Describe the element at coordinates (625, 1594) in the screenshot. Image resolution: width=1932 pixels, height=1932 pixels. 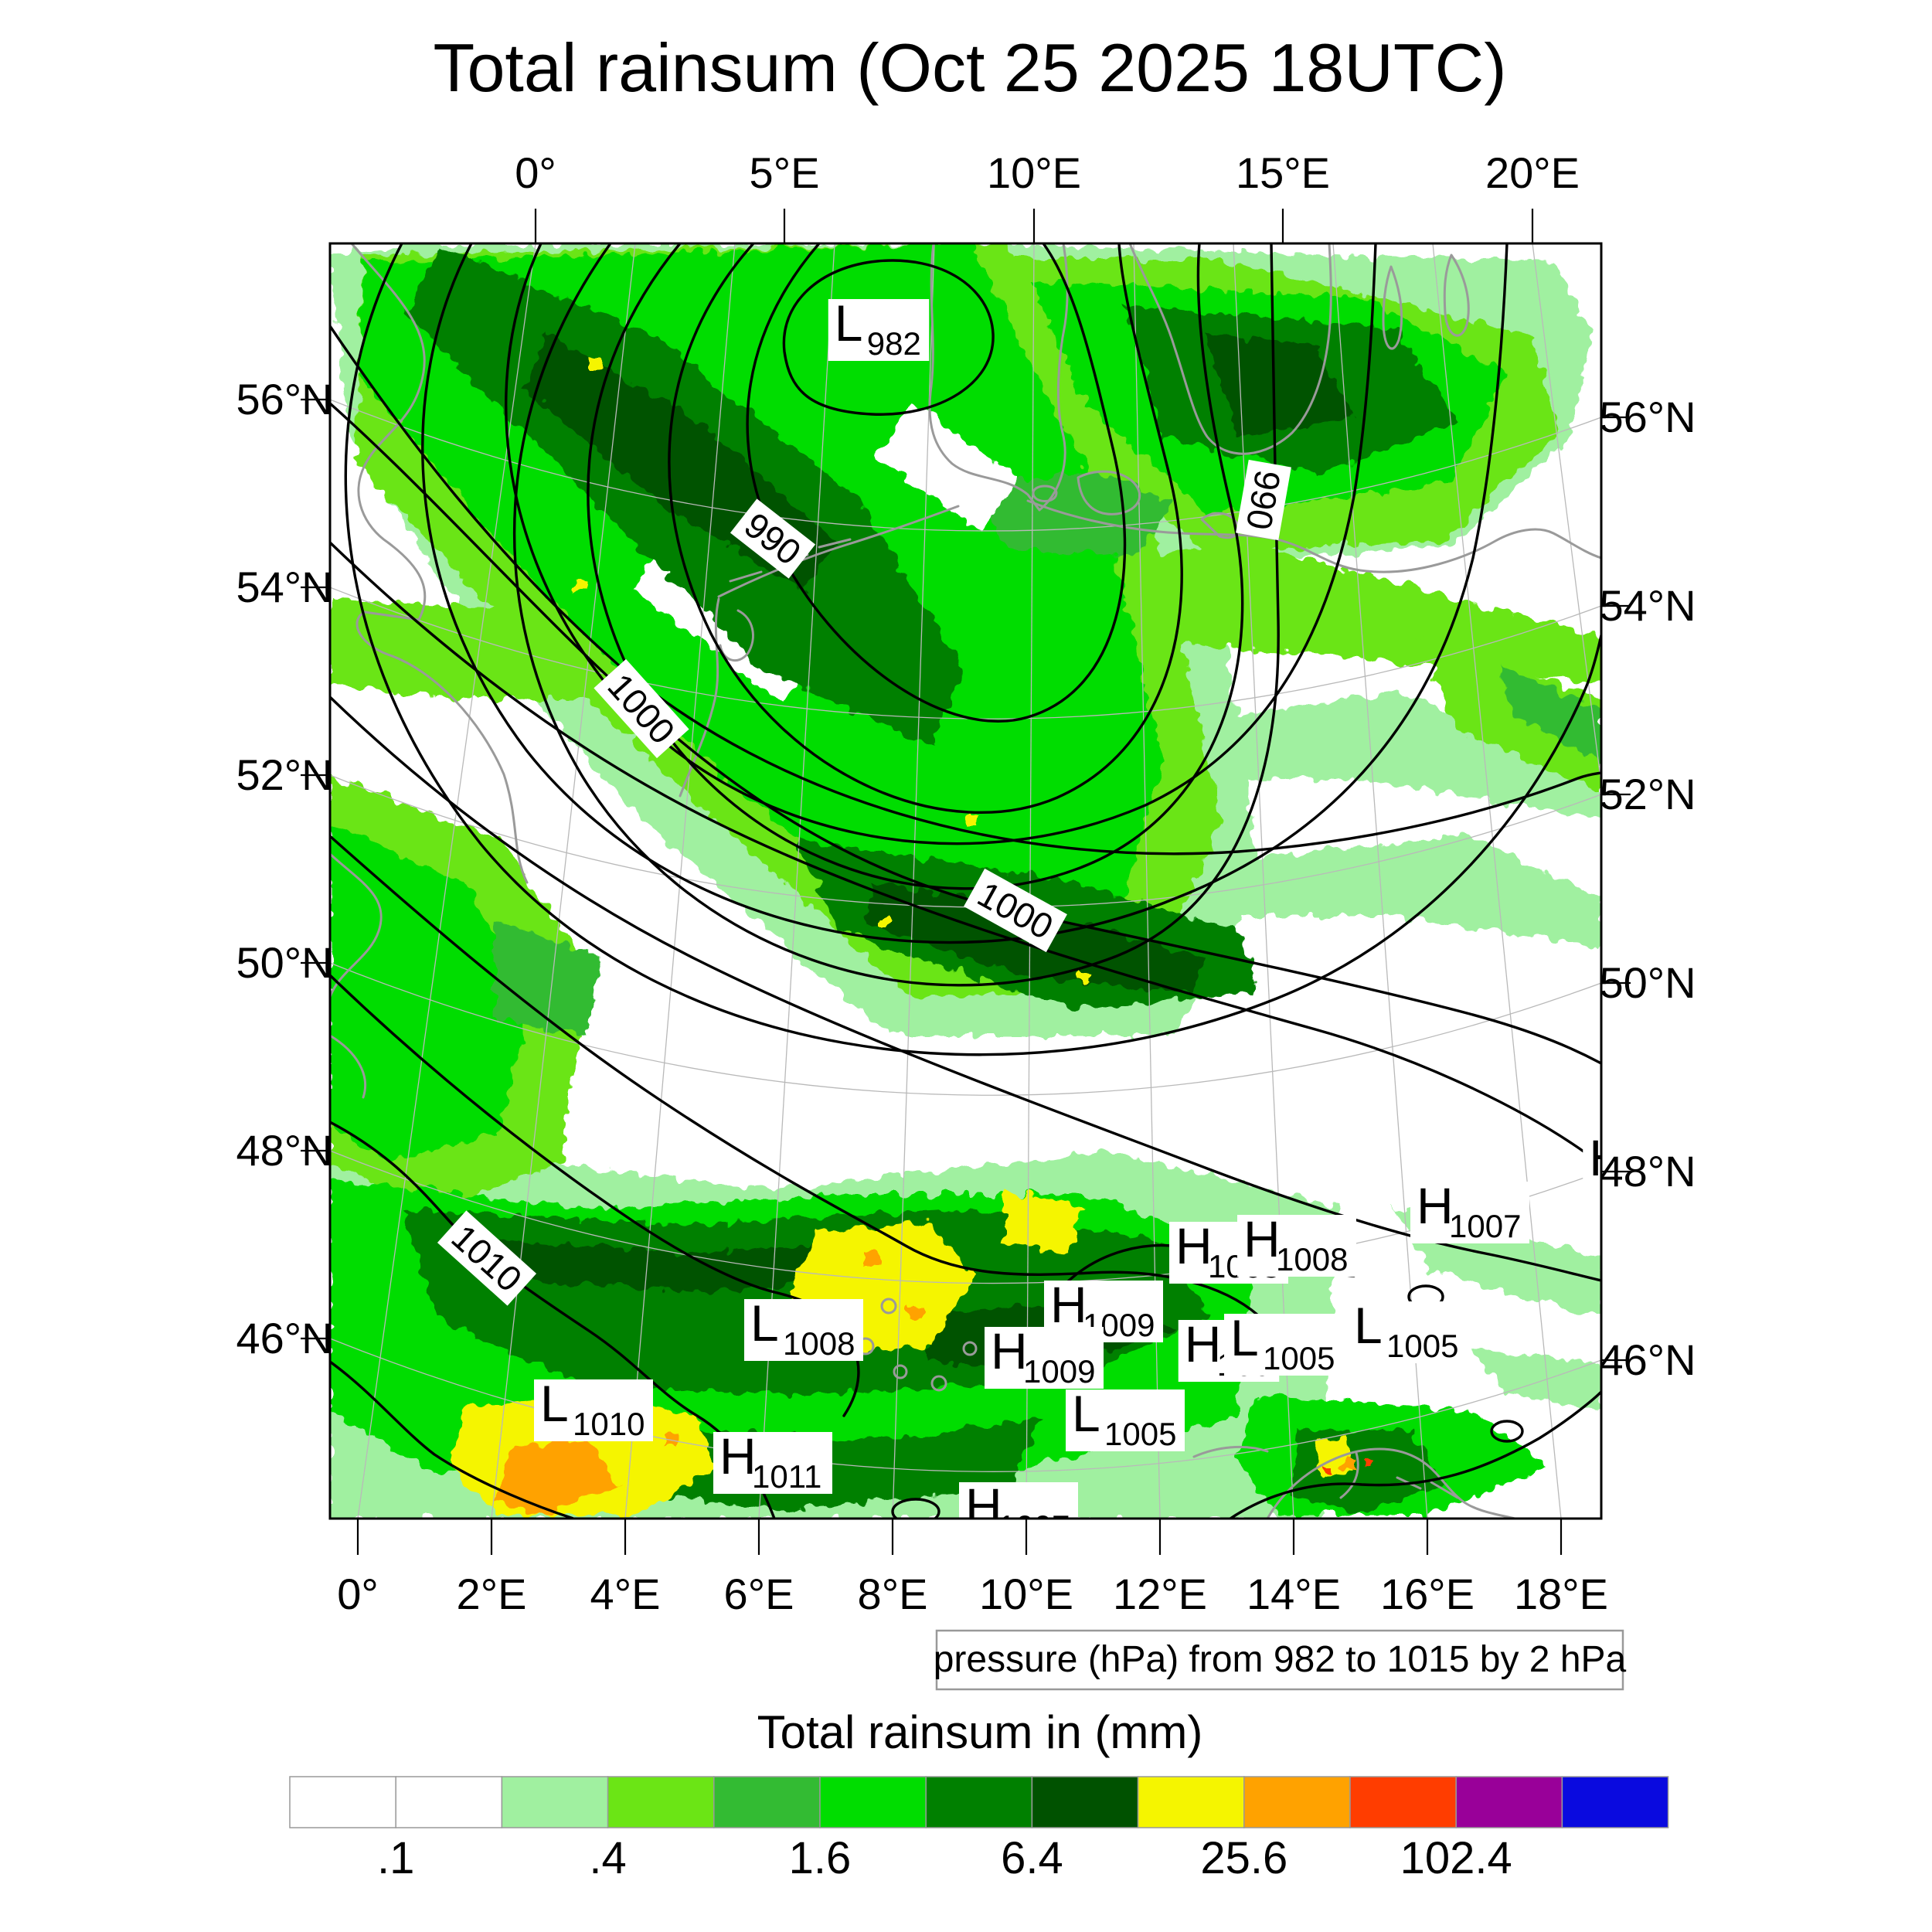
I see `bottom-tick-label: 4°E` at that location.